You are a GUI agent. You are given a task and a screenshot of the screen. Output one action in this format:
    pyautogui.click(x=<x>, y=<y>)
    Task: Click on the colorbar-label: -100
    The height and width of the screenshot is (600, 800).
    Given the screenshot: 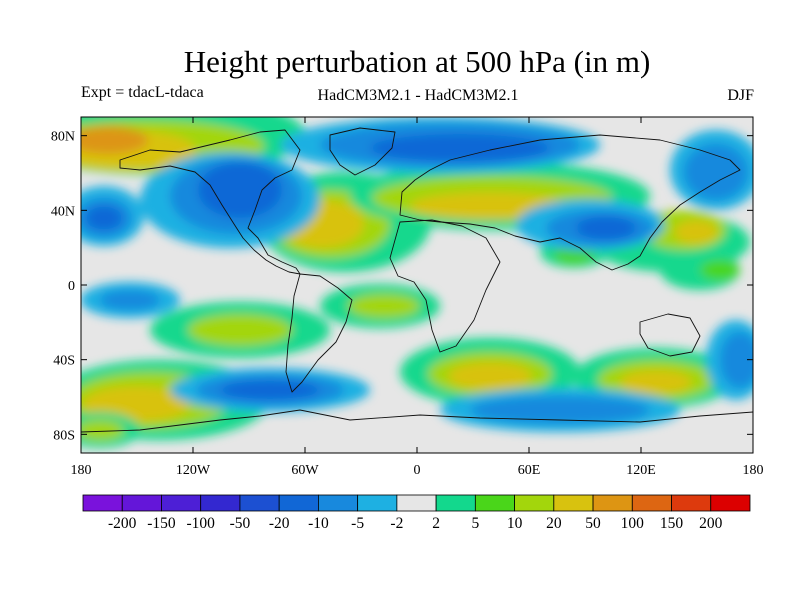 What is the action you would take?
    pyautogui.click(x=200, y=523)
    